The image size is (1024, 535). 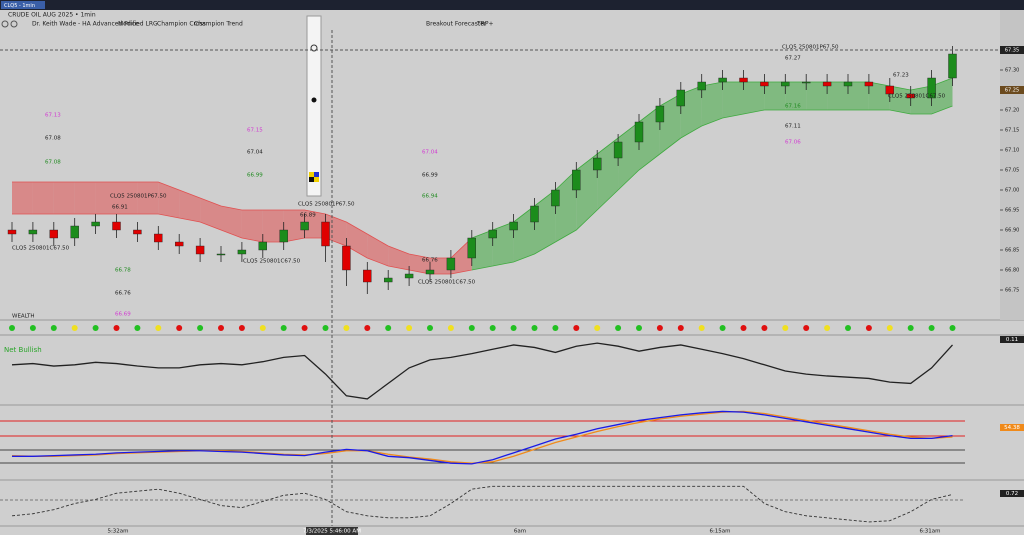 What do you see at coordinates (456, 24) in the screenshot?
I see `indicator: Breakout Forecaster` at bounding box center [456, 24].